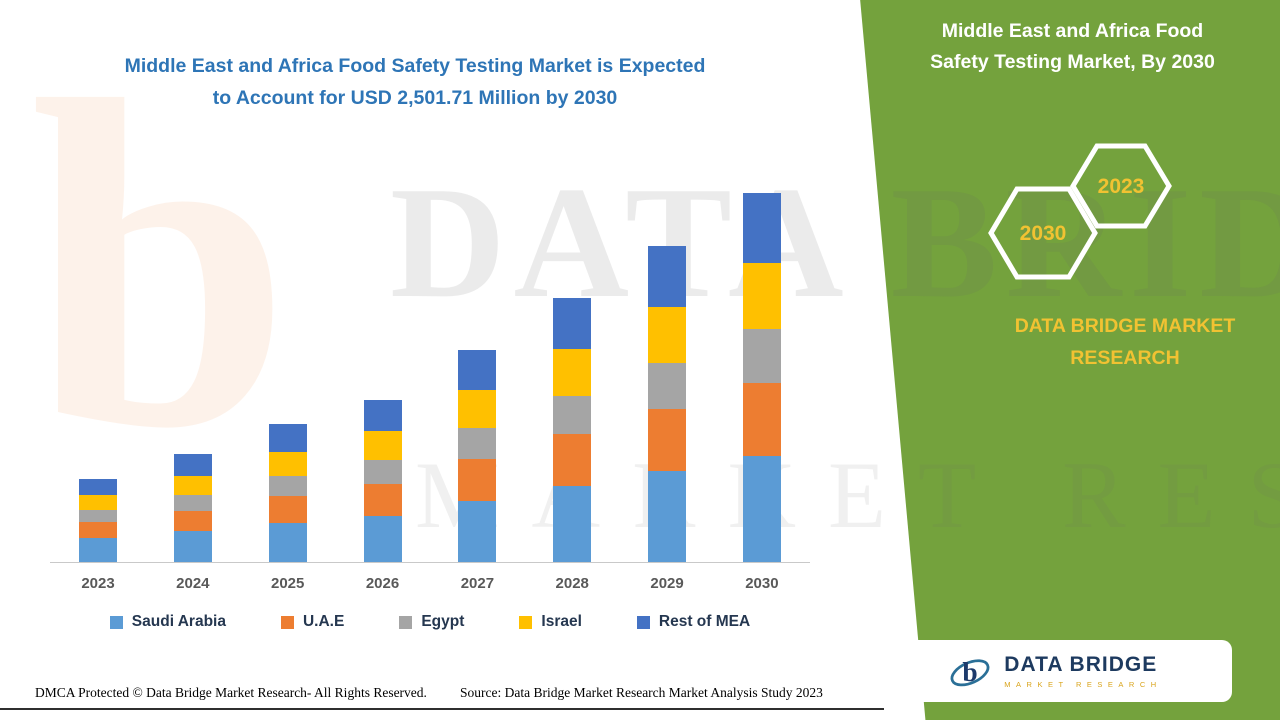 The width and height of the screenshot is (1280, 720). Describe the element at coordinates (526, 622) in the screenshot. I see `legend-swatch-israel` at that location.